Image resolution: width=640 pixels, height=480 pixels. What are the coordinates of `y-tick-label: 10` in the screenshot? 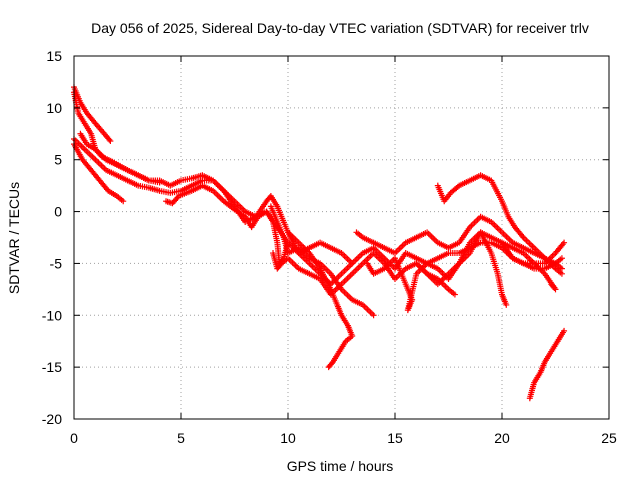 It's located at (54, 108).